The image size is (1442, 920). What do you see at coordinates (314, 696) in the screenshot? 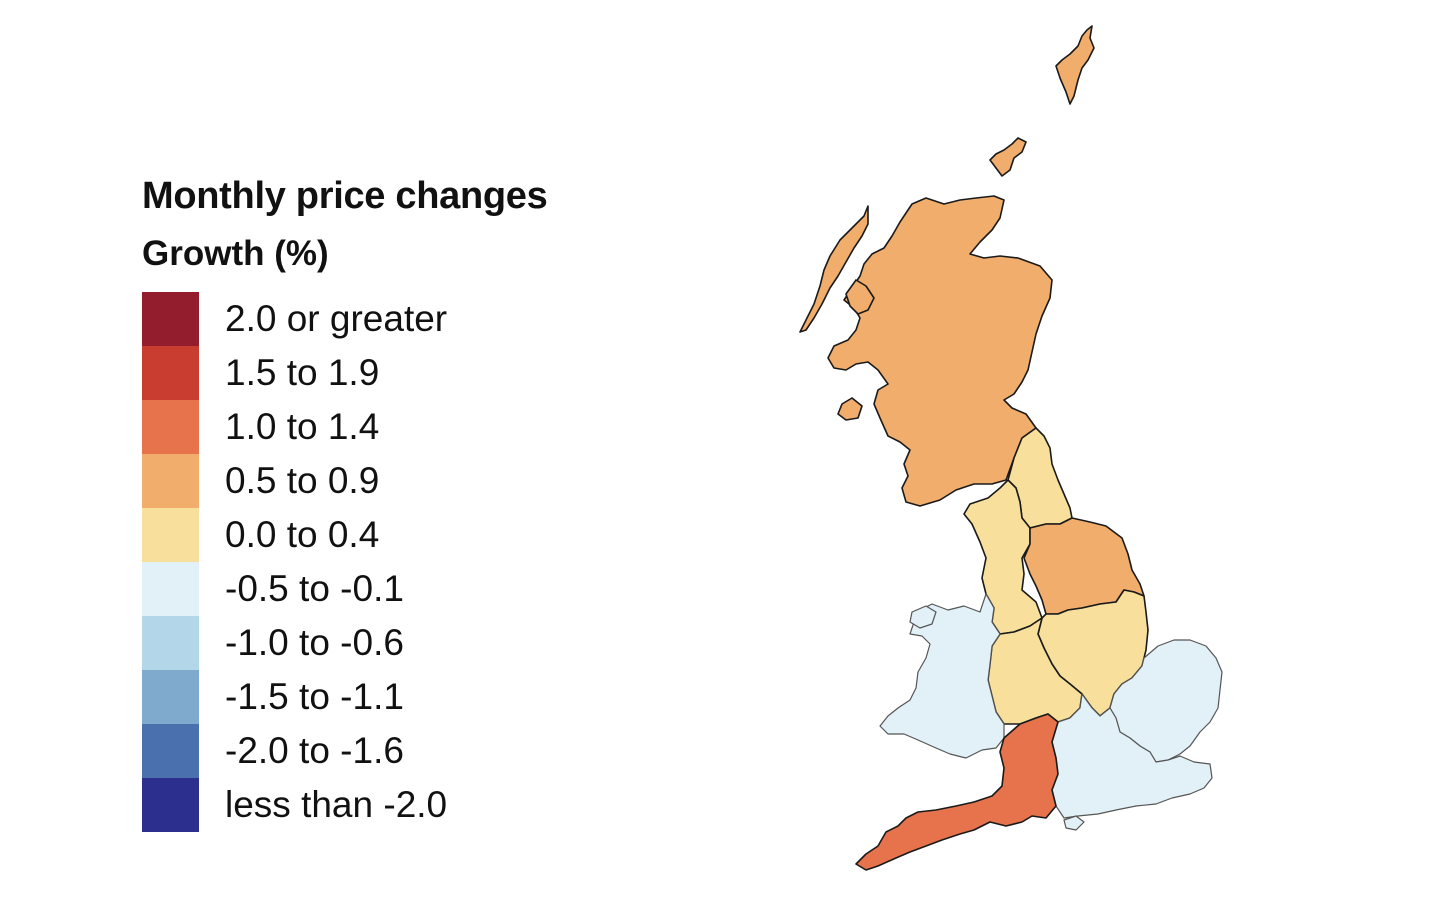
I see `legend-label: -1.5 to -1.1` at bounding box center [314, 696].